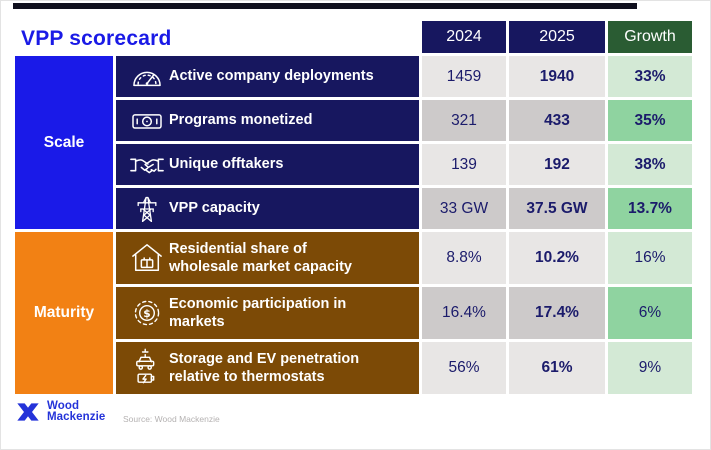 The width and height of the screenshot is (711, 450). I want to click on wood-mackenzie-logo: Wood Mackenzie, so click(60, 412).